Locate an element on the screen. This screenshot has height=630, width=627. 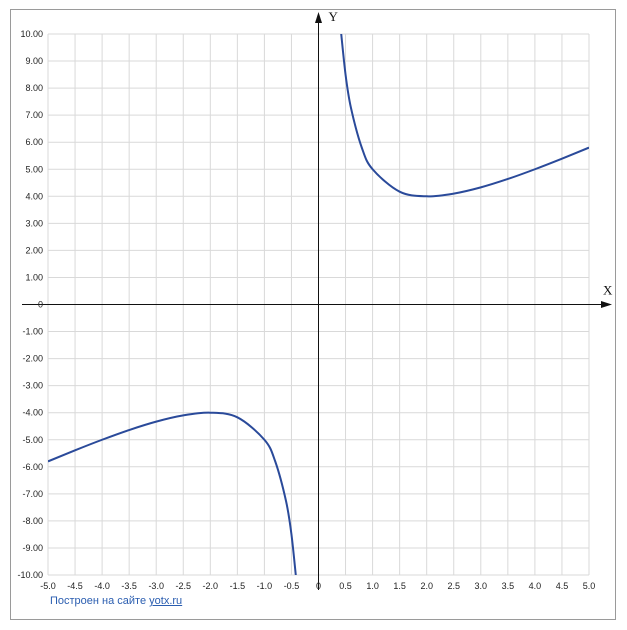
y-axis-label: Y is located at coordinates (334, 16).